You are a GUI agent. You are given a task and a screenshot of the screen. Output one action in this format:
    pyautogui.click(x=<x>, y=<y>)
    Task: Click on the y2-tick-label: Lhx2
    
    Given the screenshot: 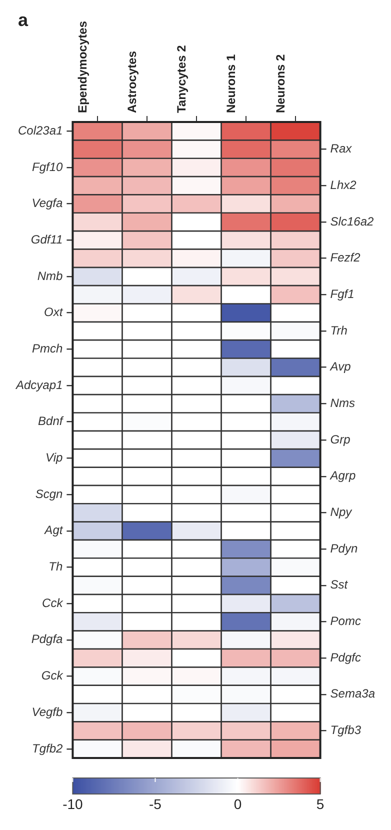 What is the action you would take?
    pyautogui.click(x=343, y=185)
    